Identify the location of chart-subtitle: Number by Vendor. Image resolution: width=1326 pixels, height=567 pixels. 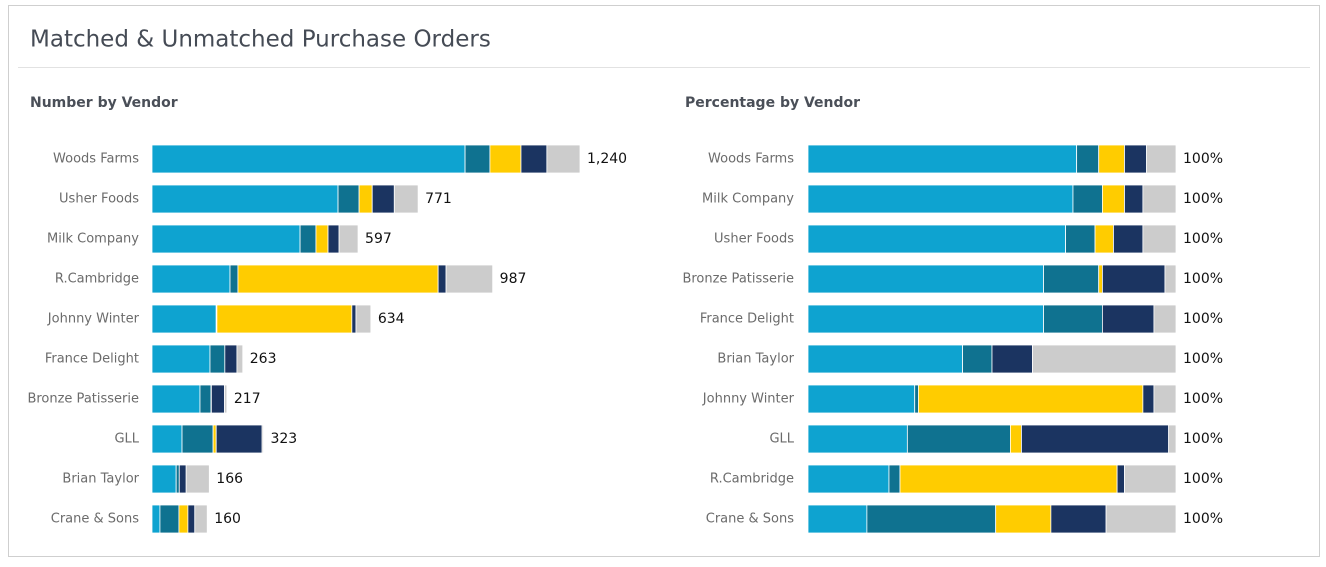
(104, 103).